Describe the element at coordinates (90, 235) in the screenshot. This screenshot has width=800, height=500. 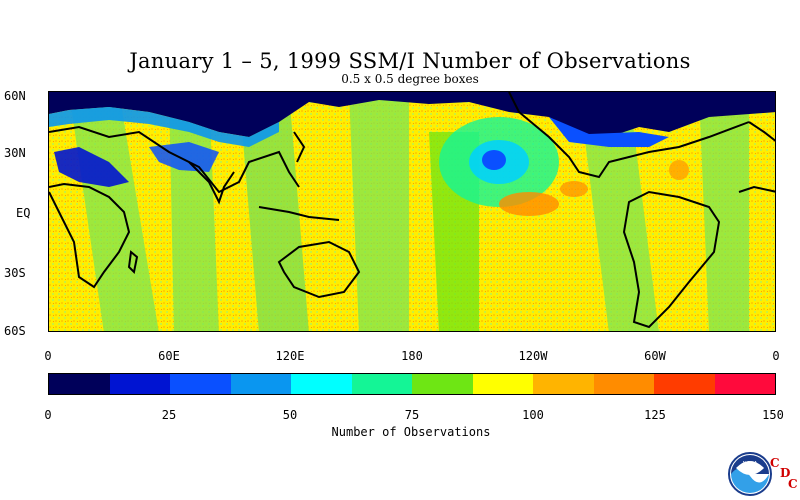
I see `africa-outline` at that location.